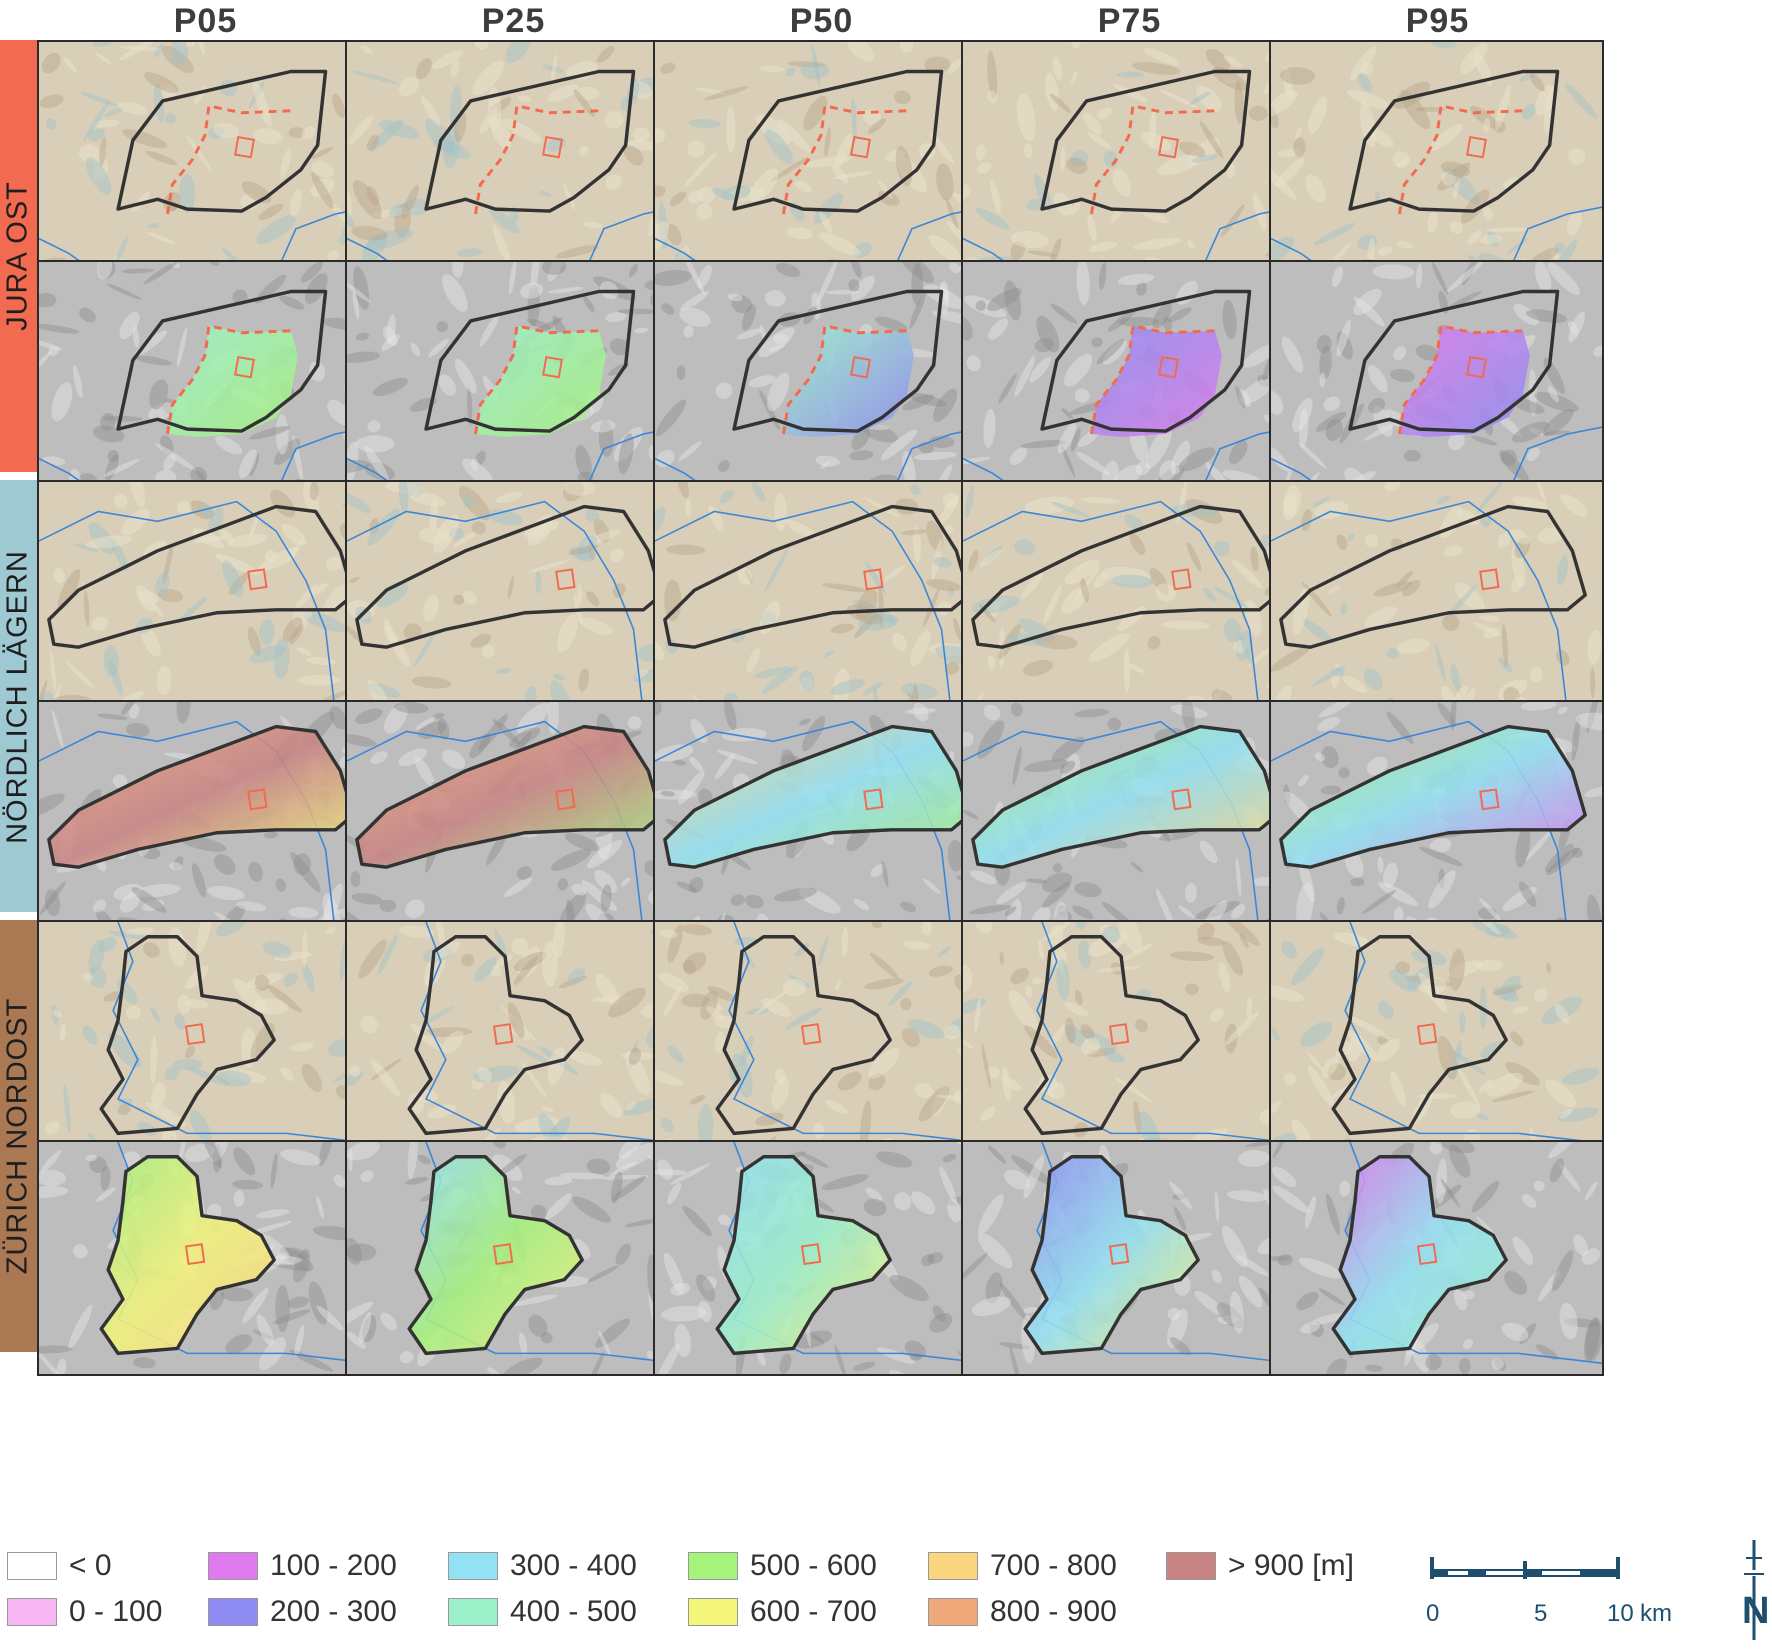  I want to click on legend-item: 0 - 100, so click(85, 1611).